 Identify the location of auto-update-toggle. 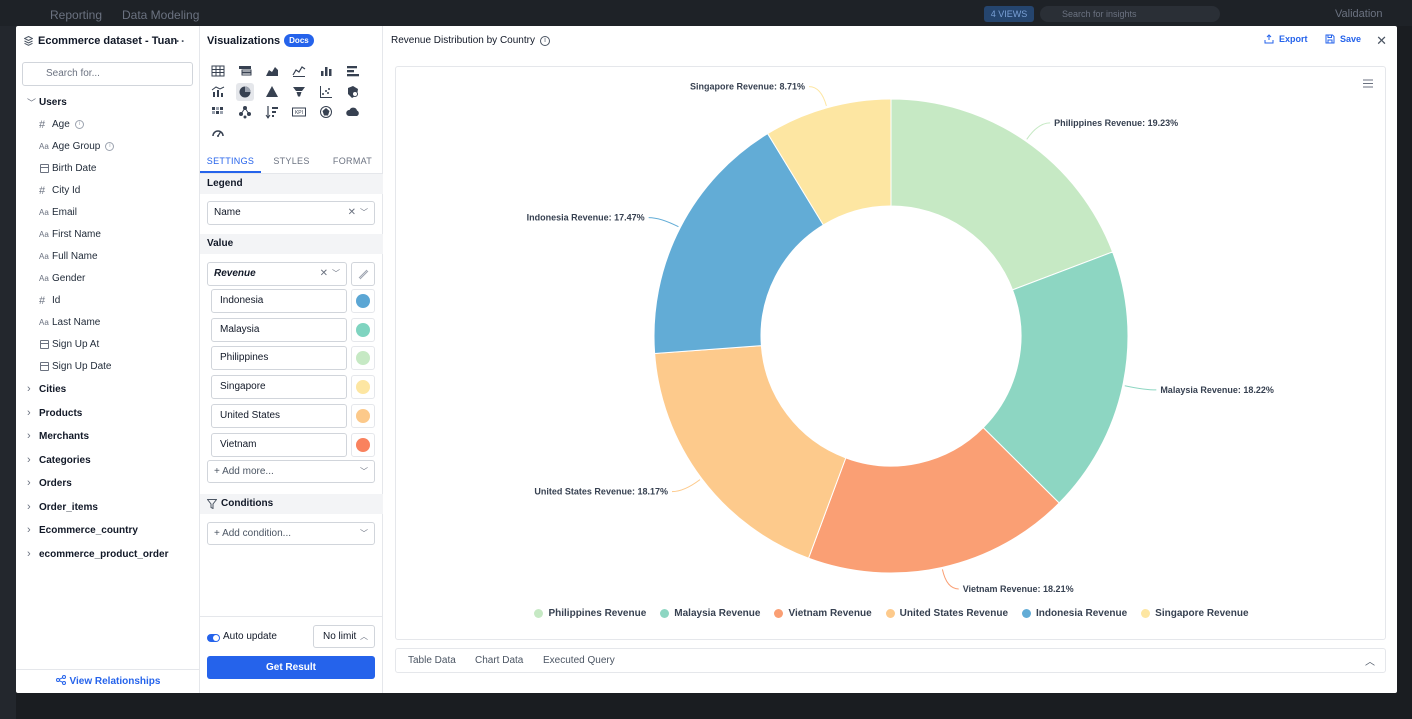
(213, 638).